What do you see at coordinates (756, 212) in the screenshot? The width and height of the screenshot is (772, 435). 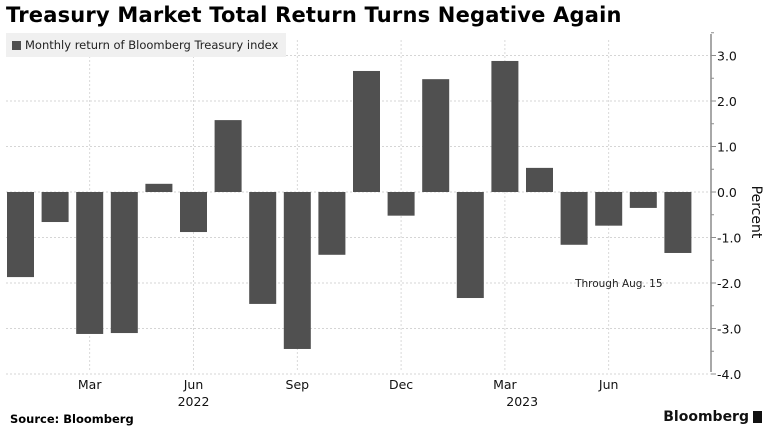 I see `y-axis-label: Percent` at bounding box center [756, 212].